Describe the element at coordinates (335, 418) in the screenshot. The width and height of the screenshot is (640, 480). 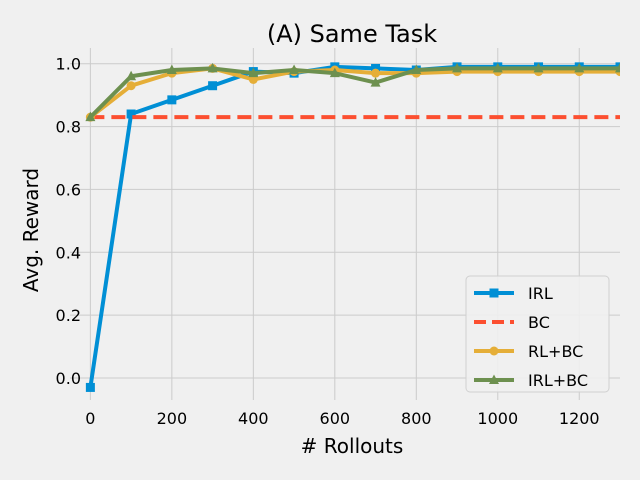
I see `x-tick-label: 600` at that location.